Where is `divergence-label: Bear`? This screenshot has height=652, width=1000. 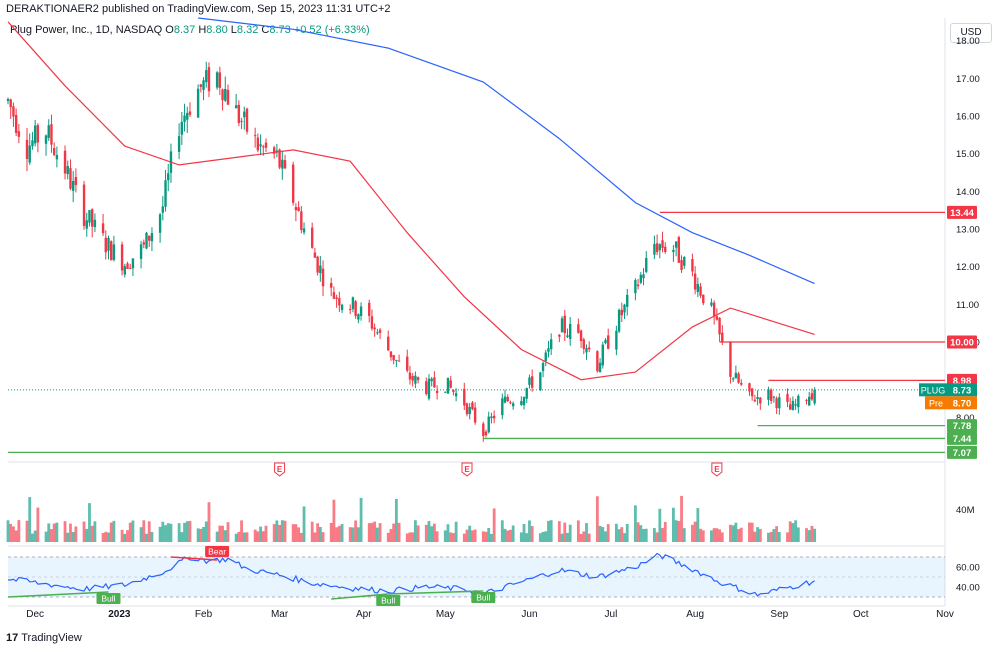 divergence-label: Bear is located at coordinates (217, 552).